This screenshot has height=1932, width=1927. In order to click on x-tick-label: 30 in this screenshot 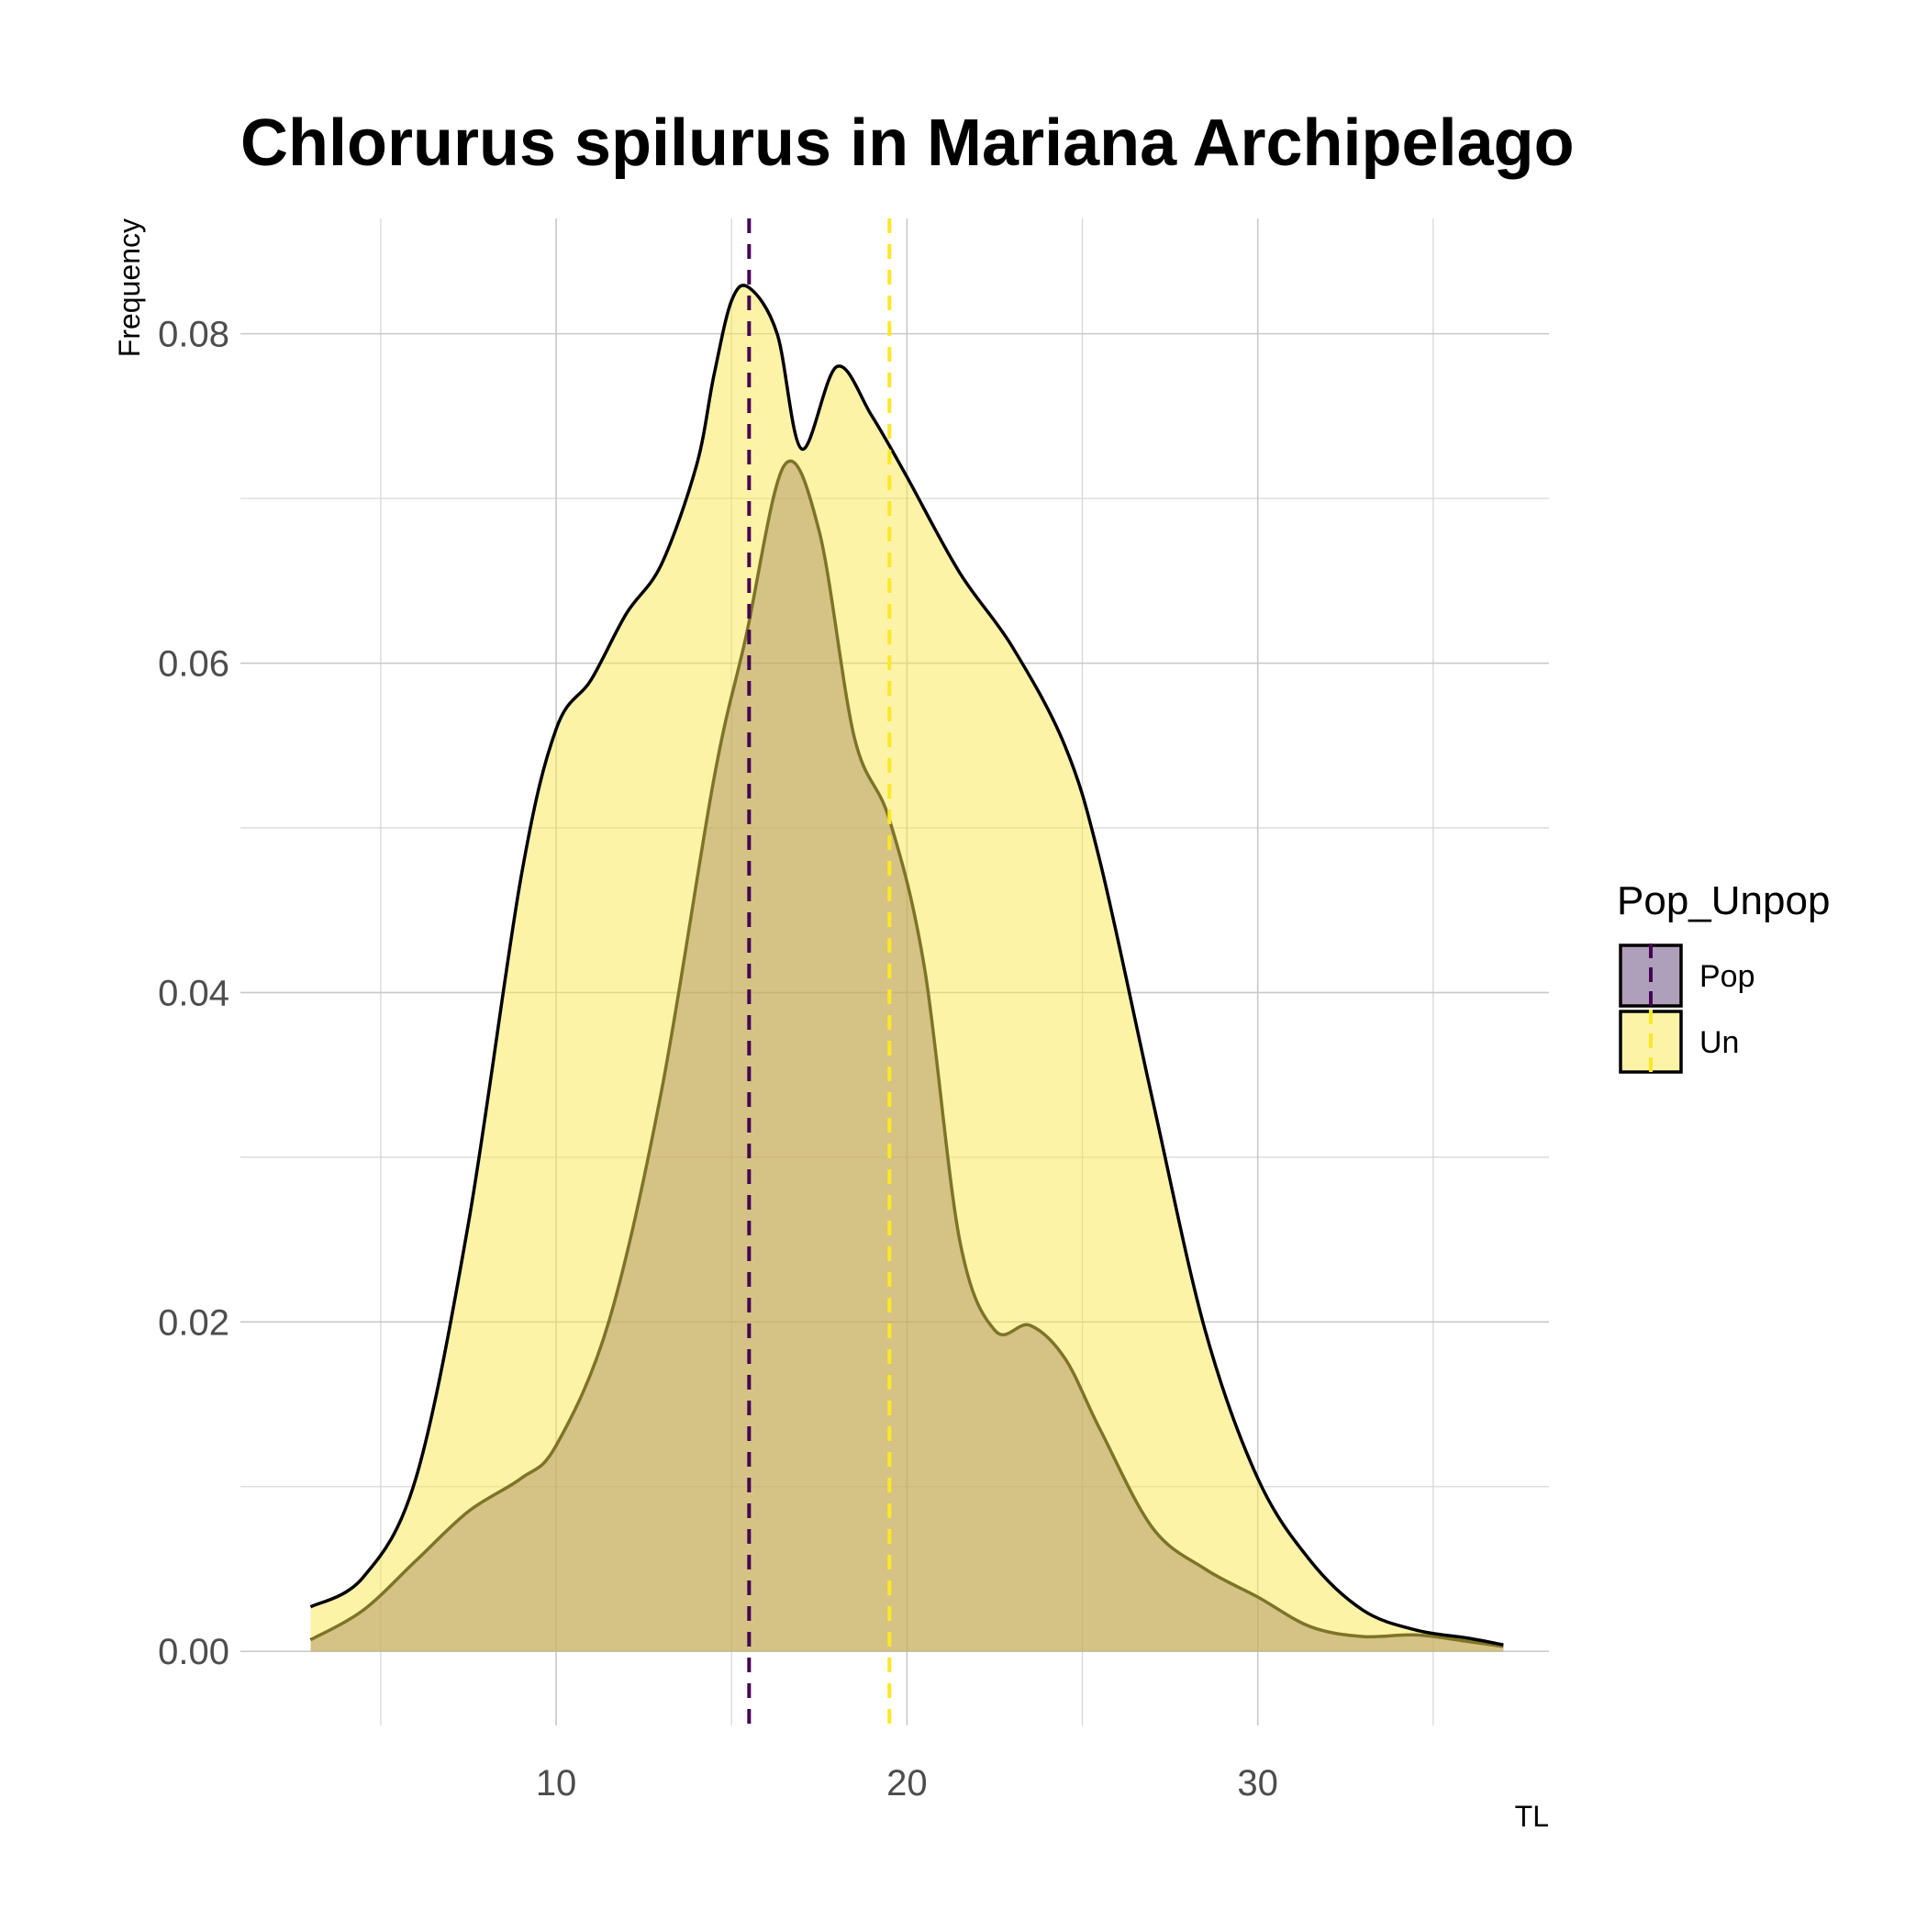, I will do `click(1257, 1783)`.